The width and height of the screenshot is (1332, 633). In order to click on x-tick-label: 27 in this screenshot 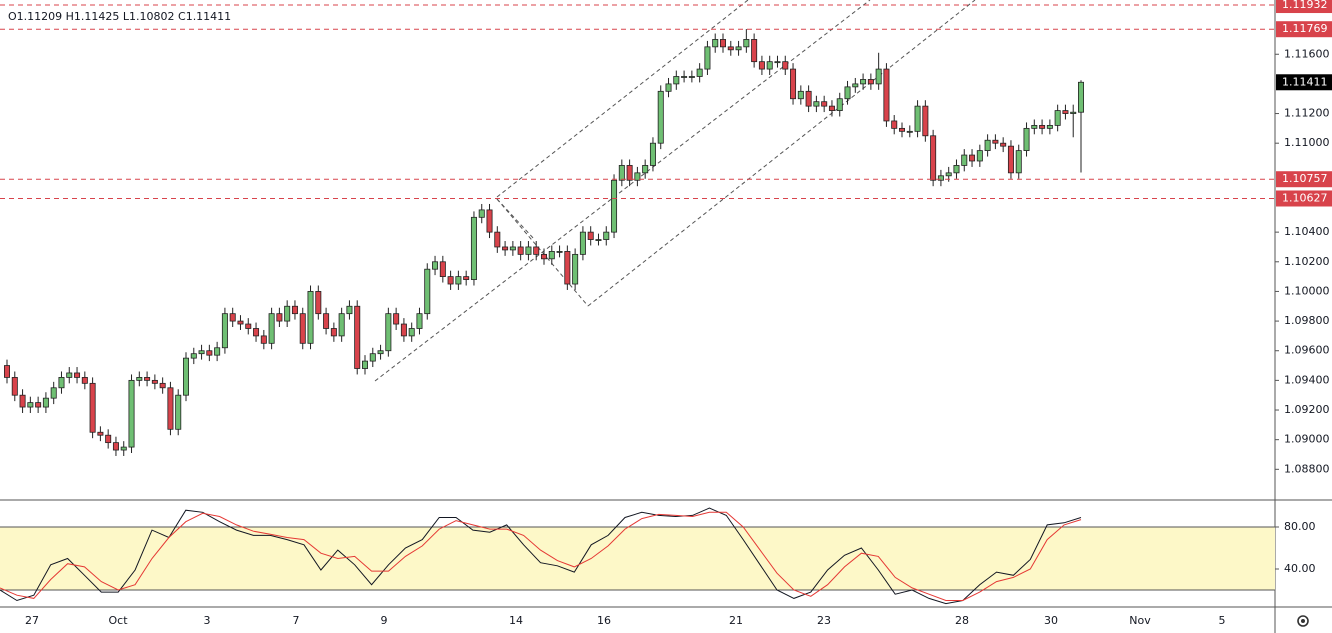, I will do `click(32, 620)`.